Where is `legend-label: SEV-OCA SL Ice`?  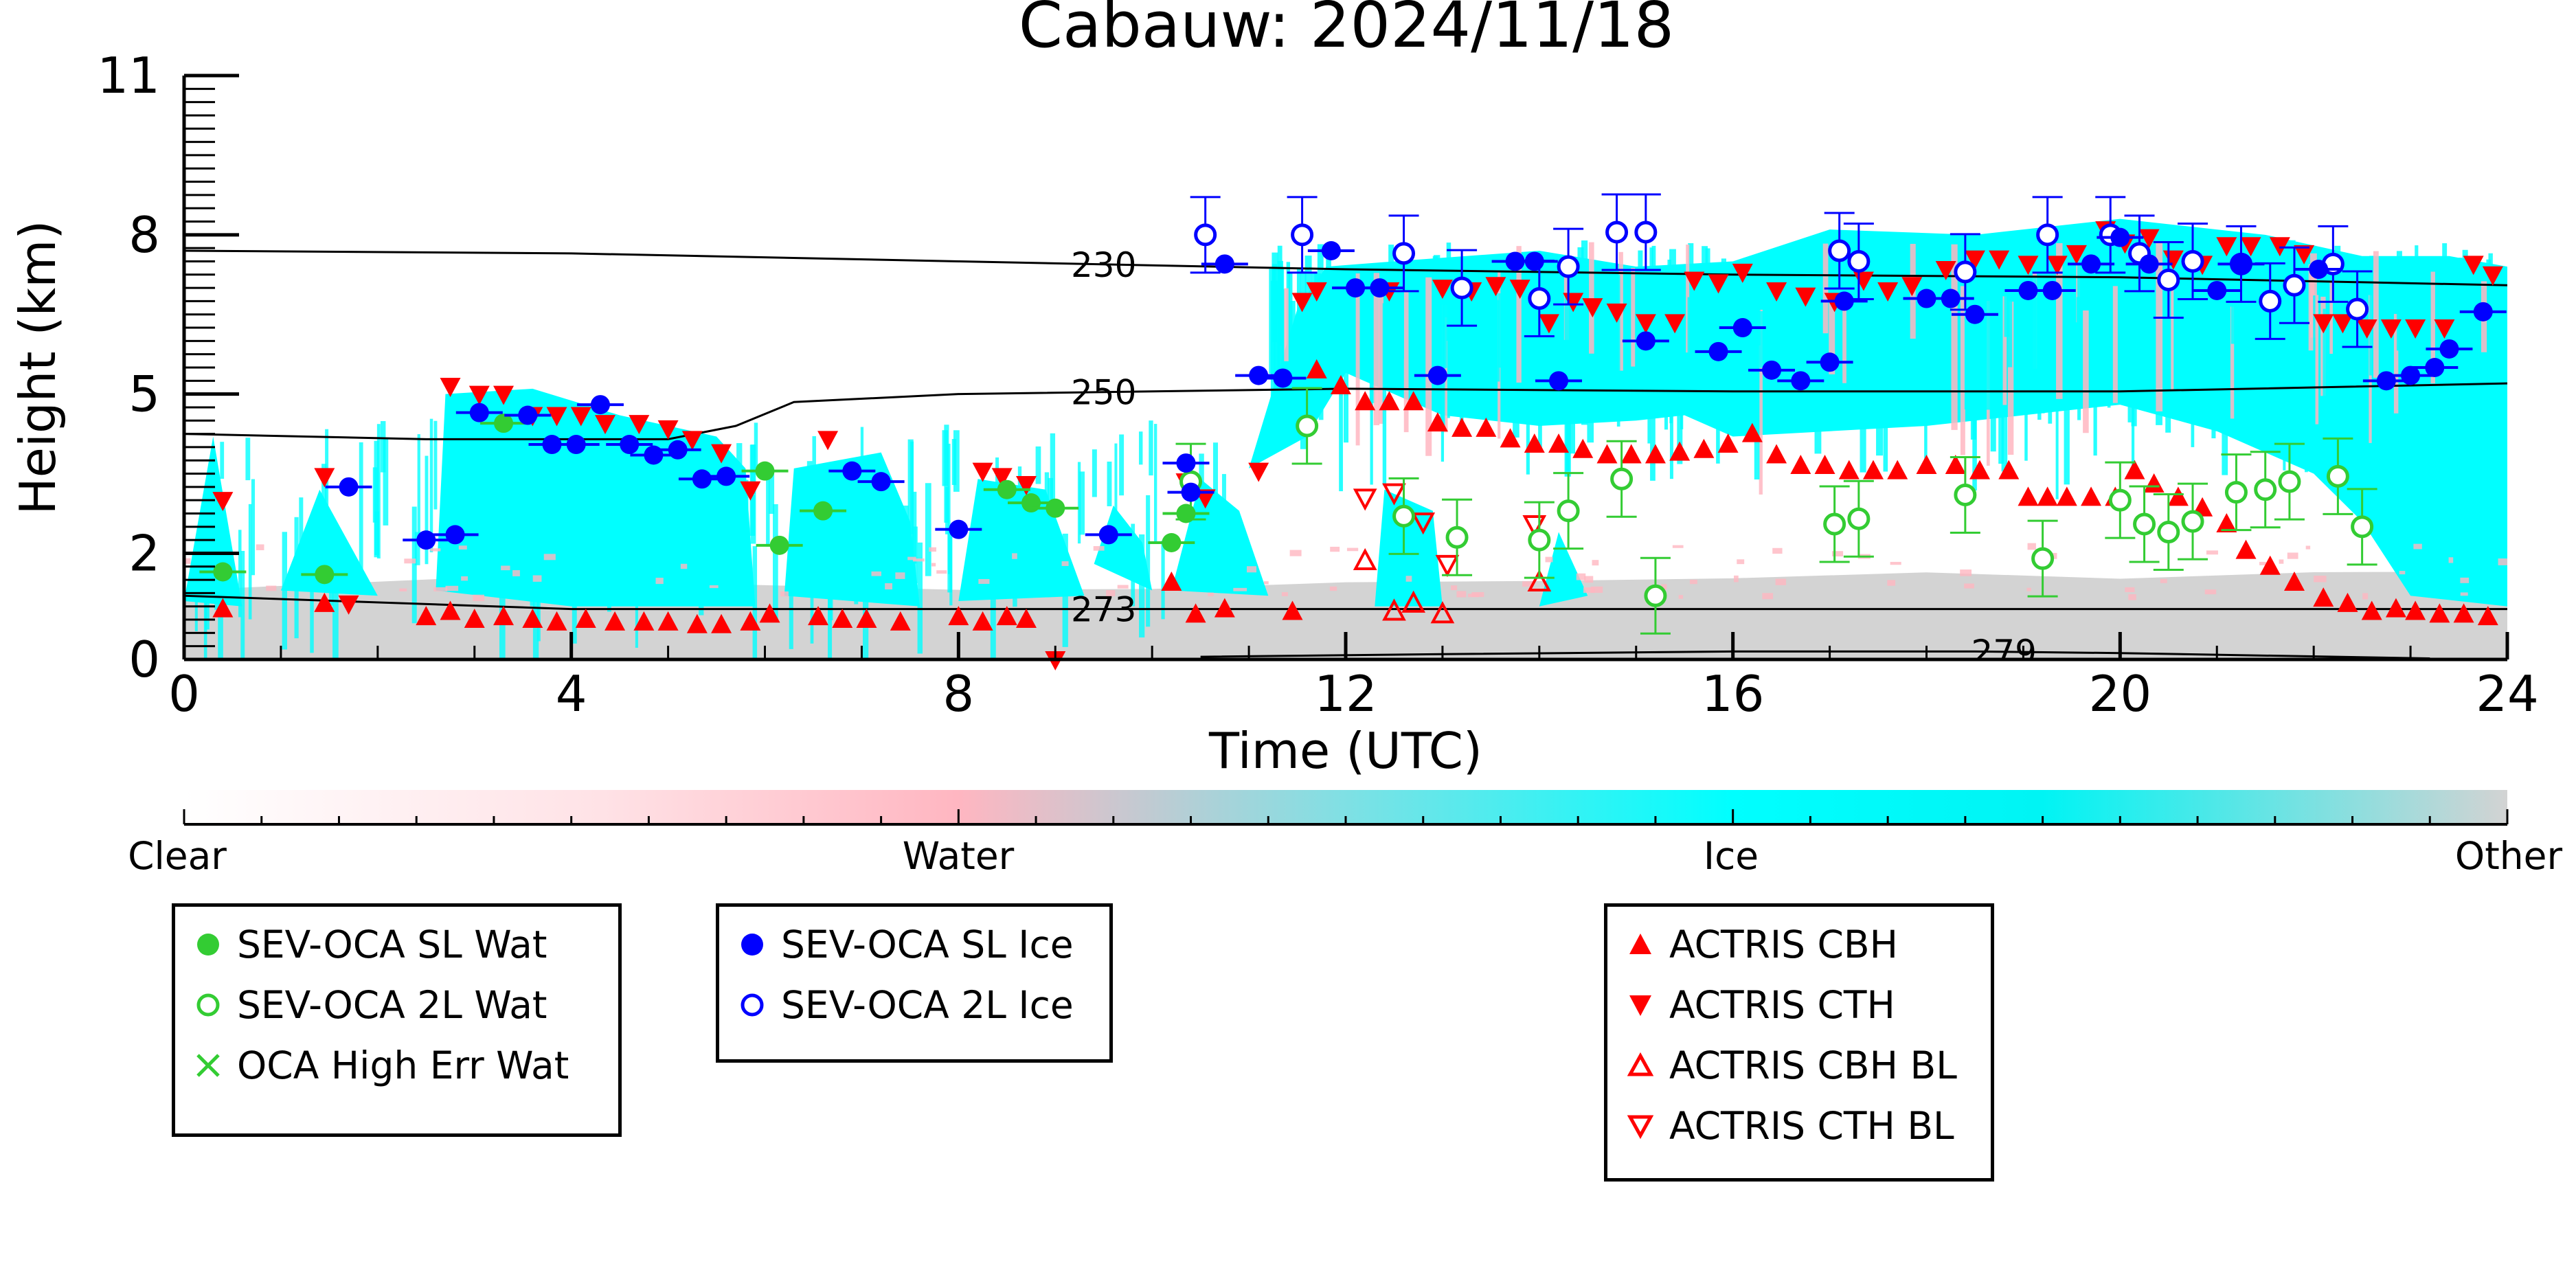
legend-label: SEV-OCA SL Ice is located at coordinates (927, 945).